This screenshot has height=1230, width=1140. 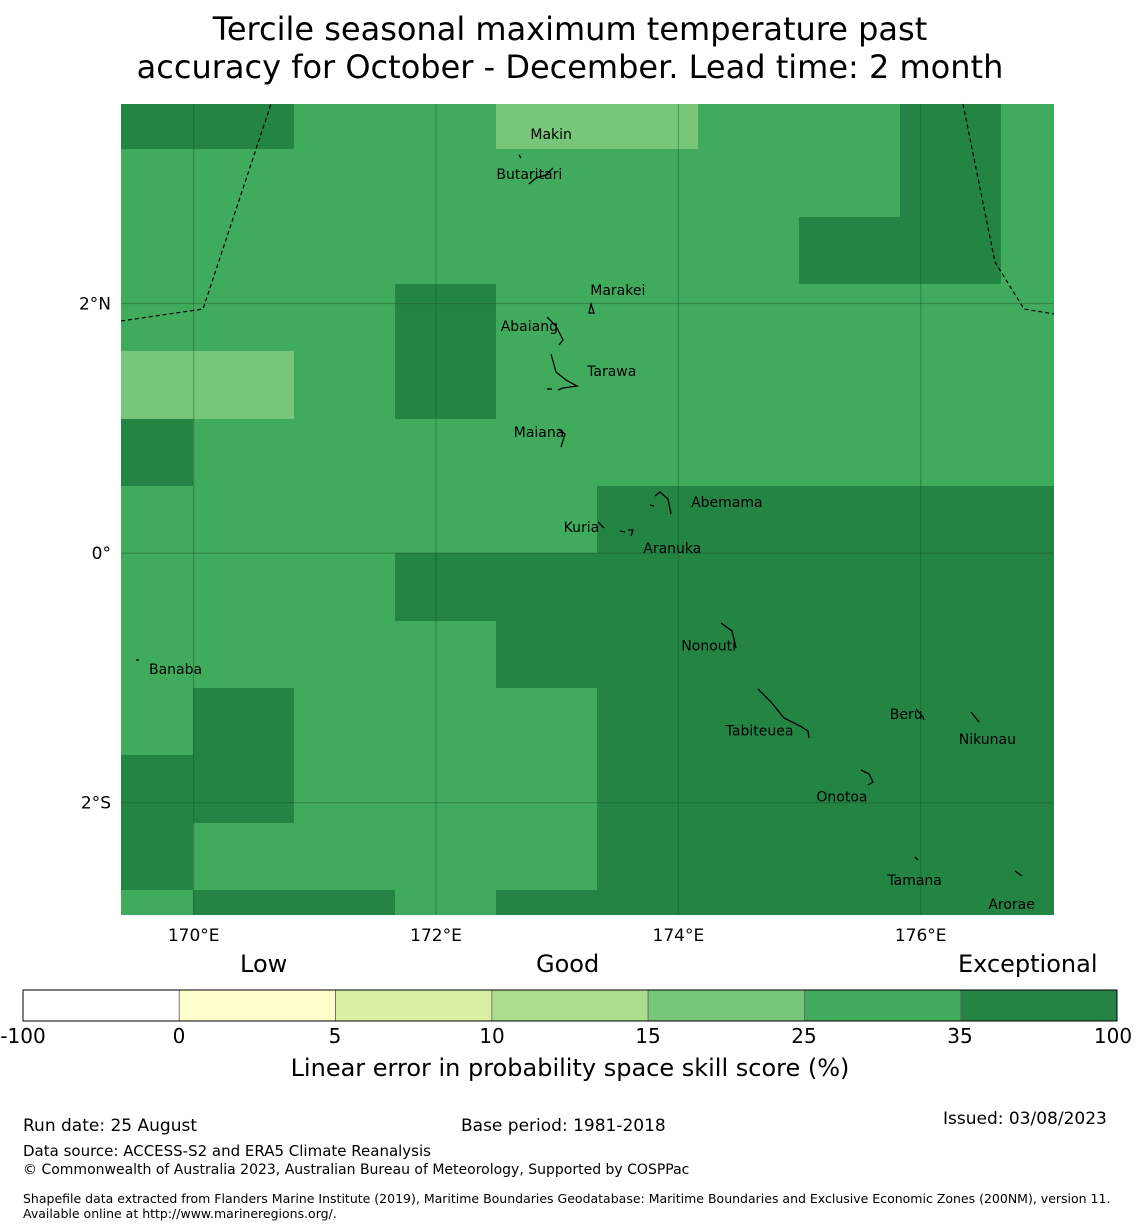 What do you see at coordinates (663, 503) in the screenshot?
I see `island-abemama` at bounding box center [663, 503].